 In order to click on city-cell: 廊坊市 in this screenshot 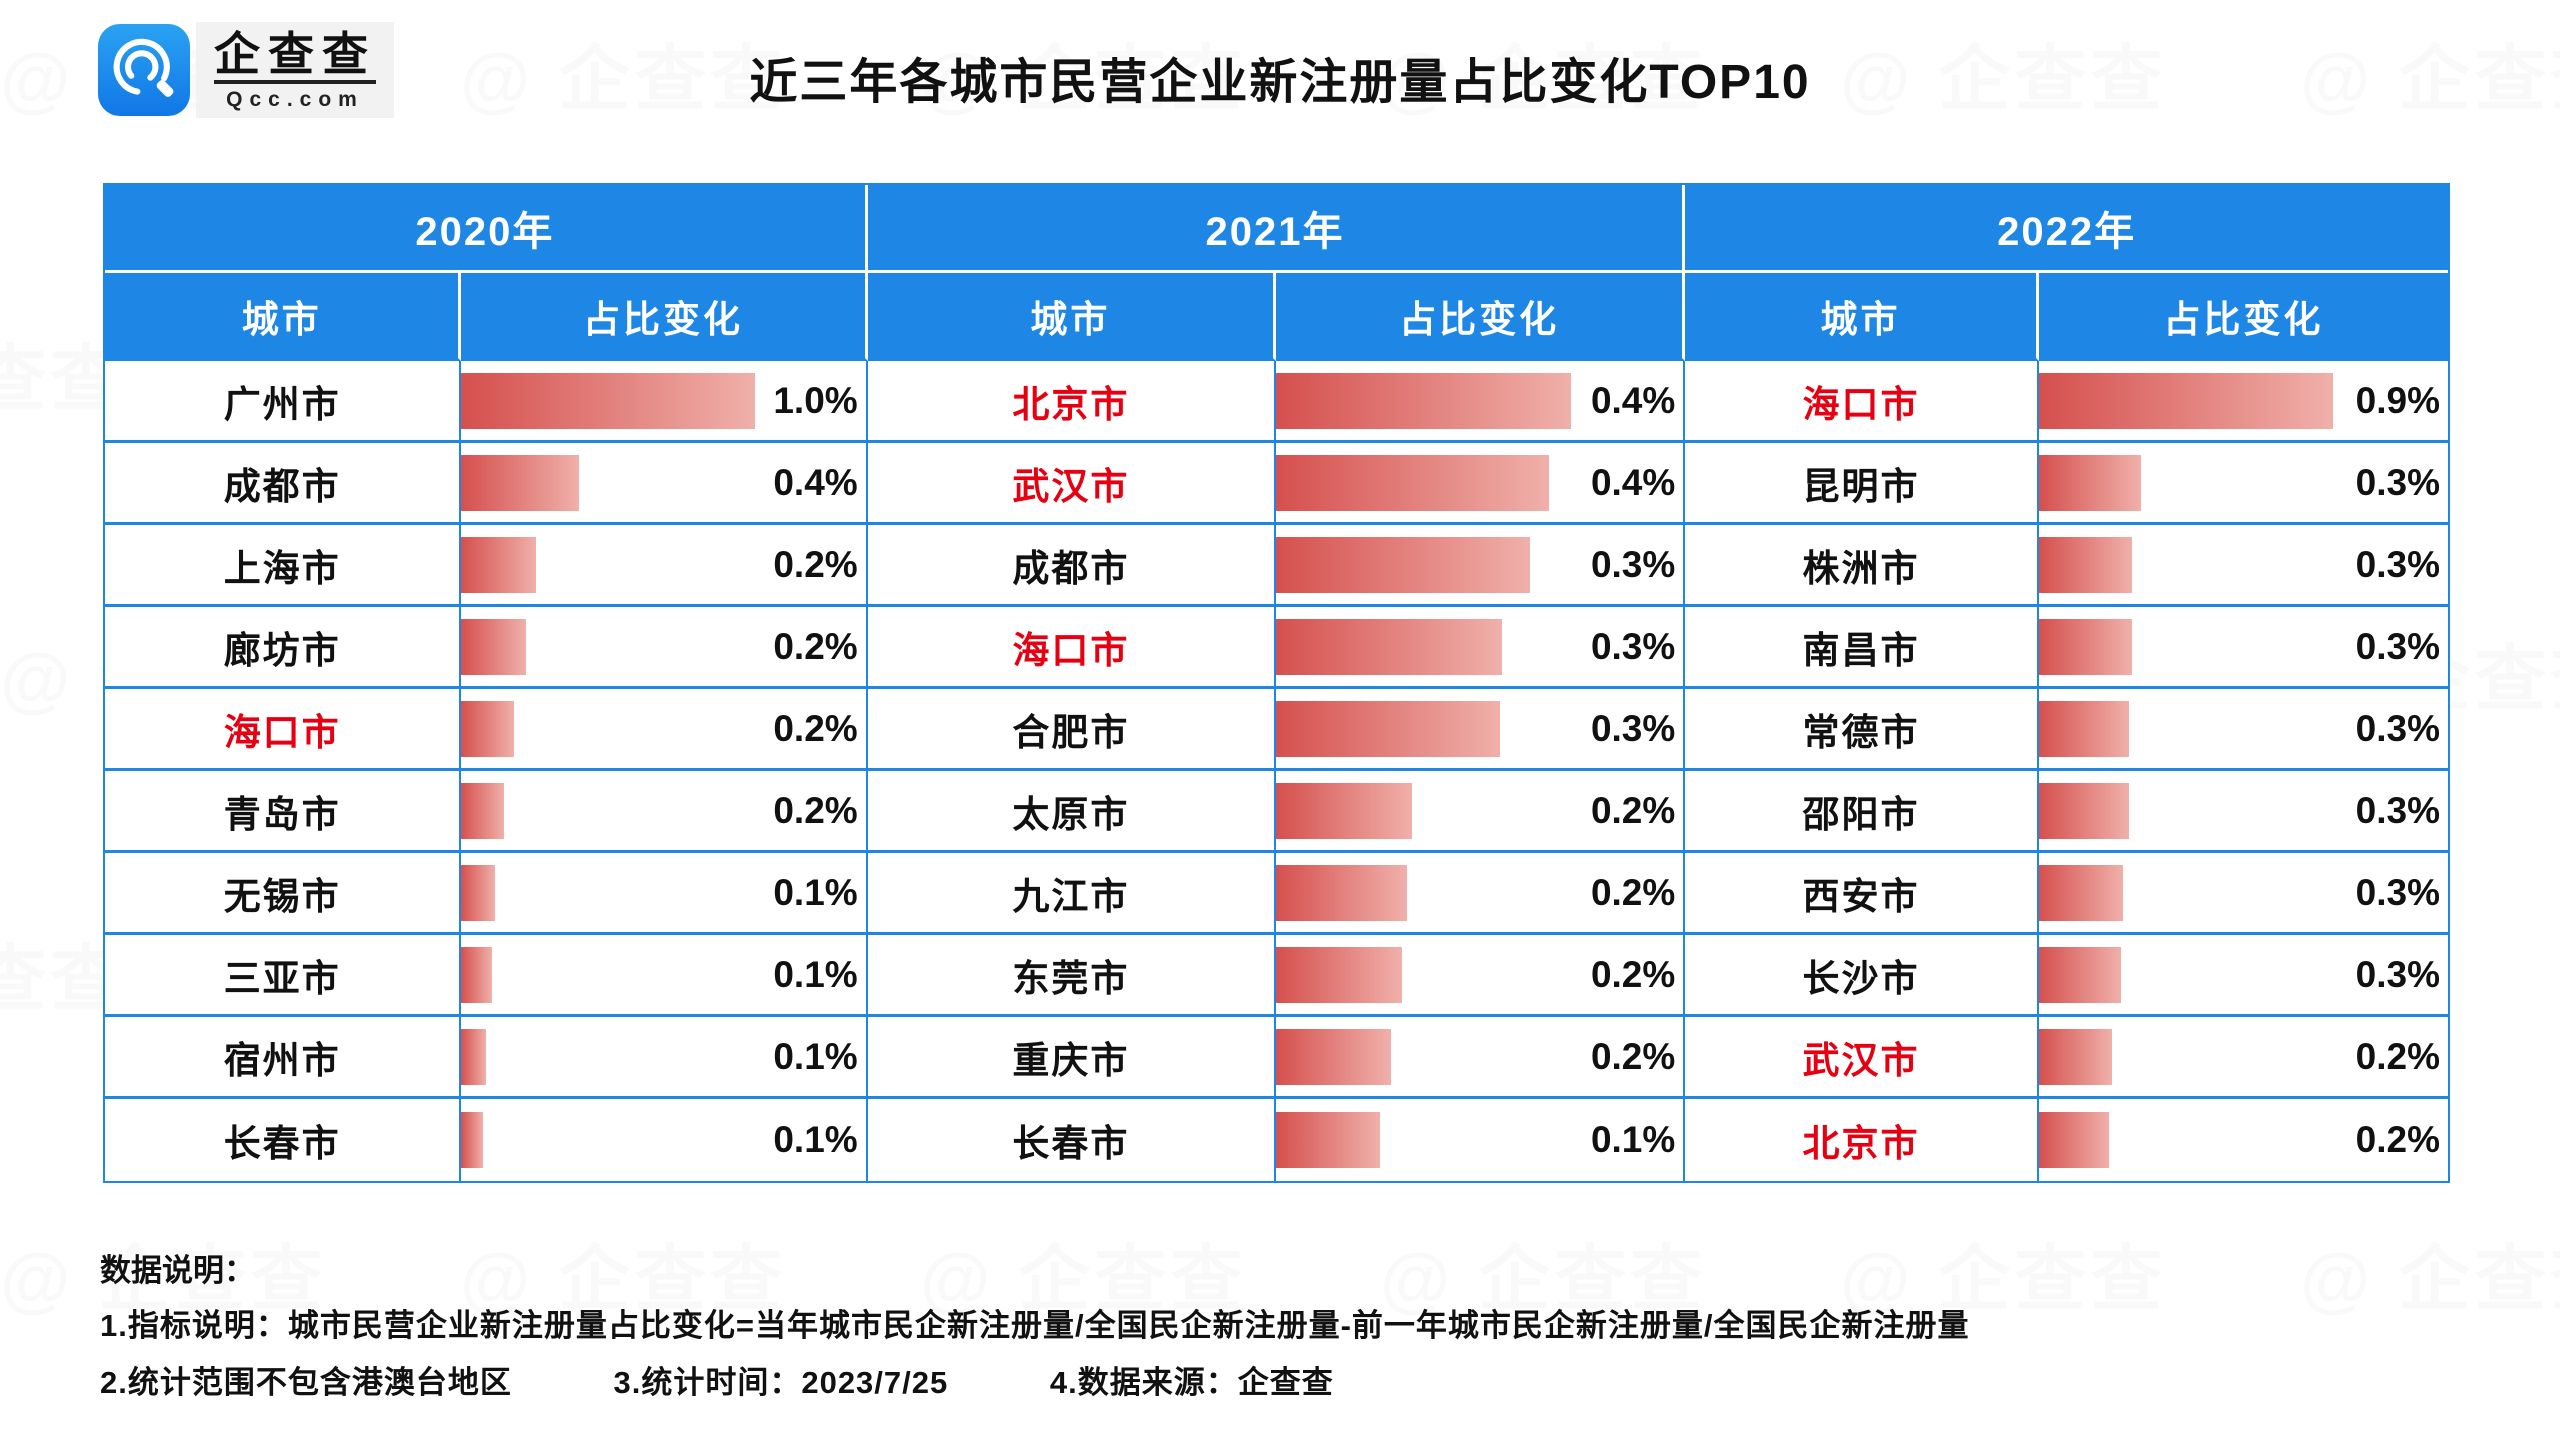, I will do `click(283, 648)`.